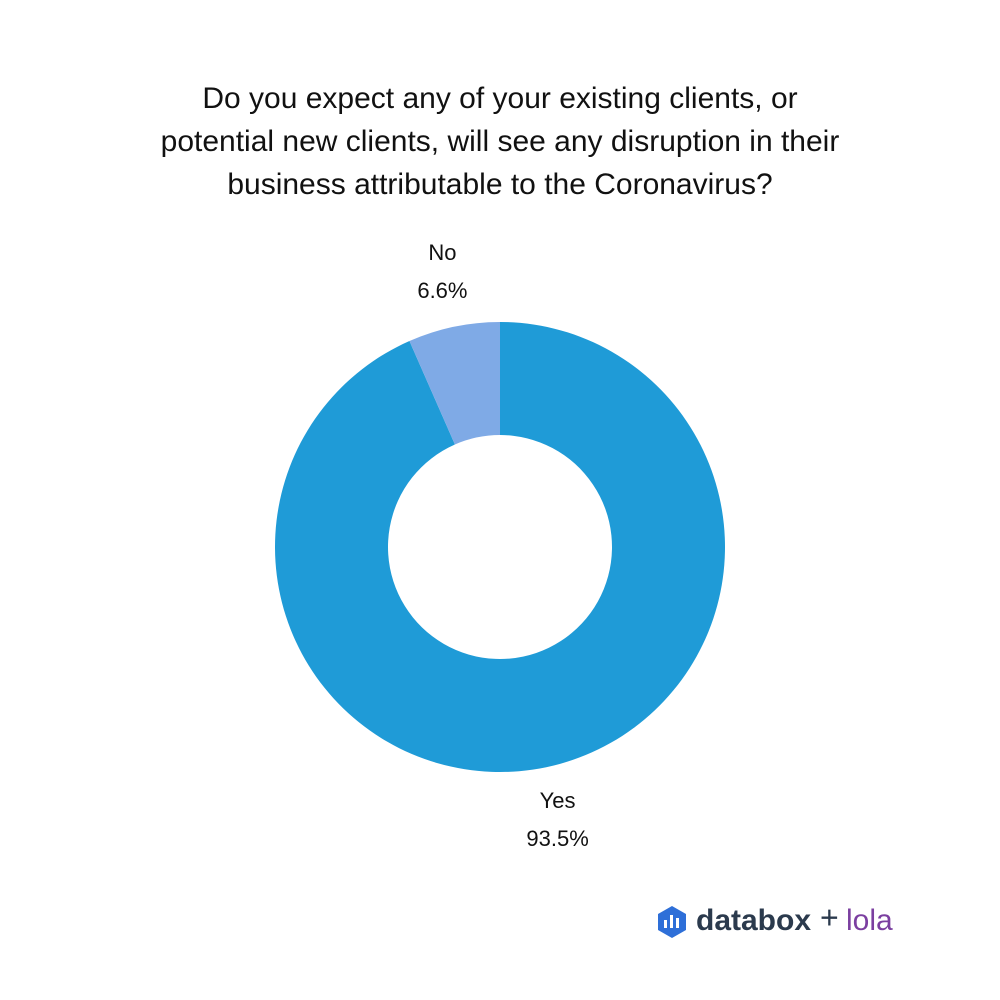  I want to click on logo-text: databox, so click(753, 920).